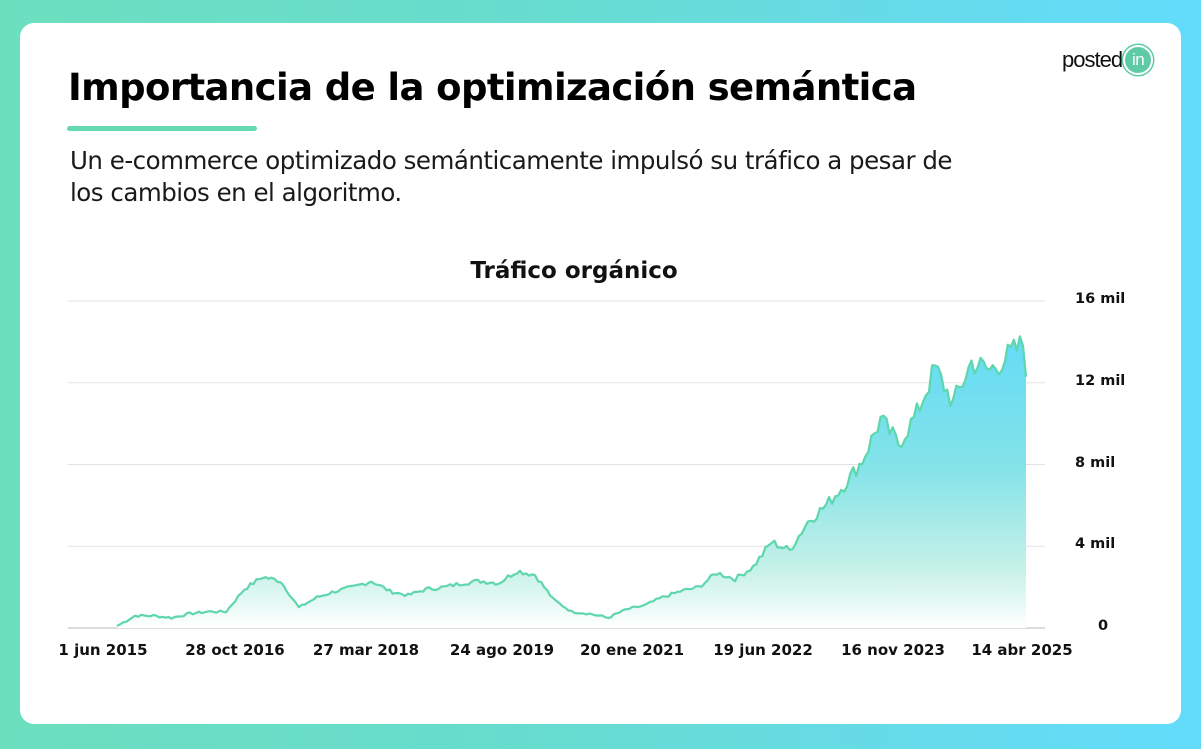 The image size is (1201, 749). I want to click on y-axis-tick-label: 16 mil, so click(1100, 299).